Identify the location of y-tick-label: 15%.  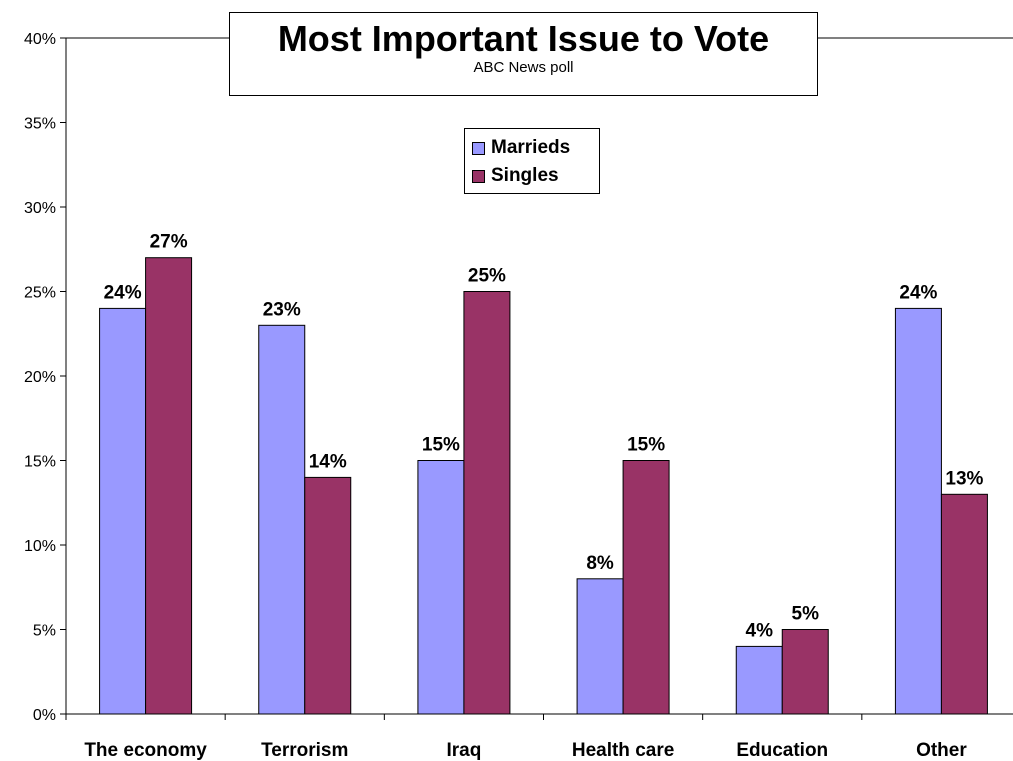
(40, 462).